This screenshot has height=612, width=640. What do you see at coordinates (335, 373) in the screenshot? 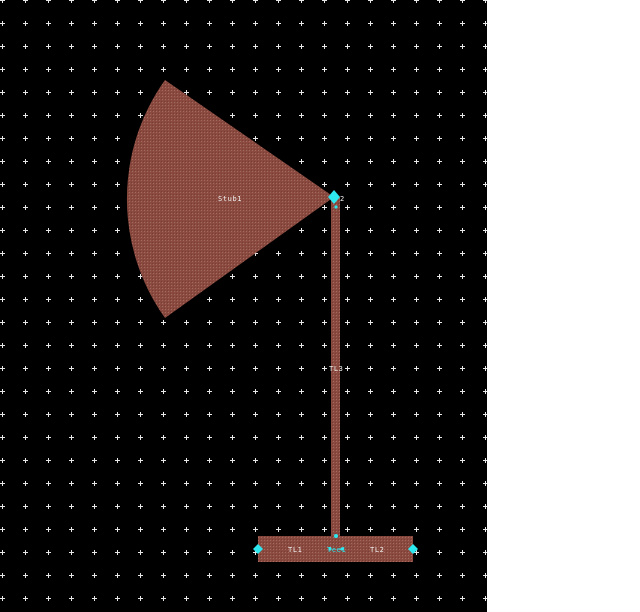
I see `transmission-line-tl3` at bounding box center [335, 373].